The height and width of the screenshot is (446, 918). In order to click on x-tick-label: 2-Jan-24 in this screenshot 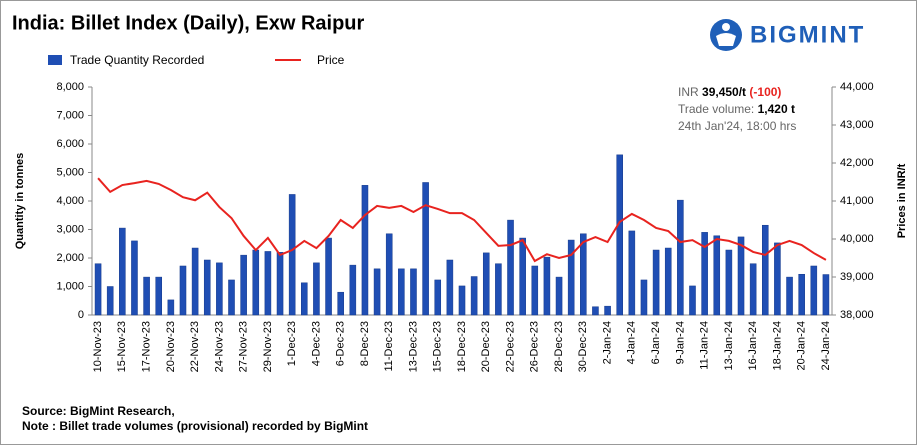, I will do `click(607, 342)`.